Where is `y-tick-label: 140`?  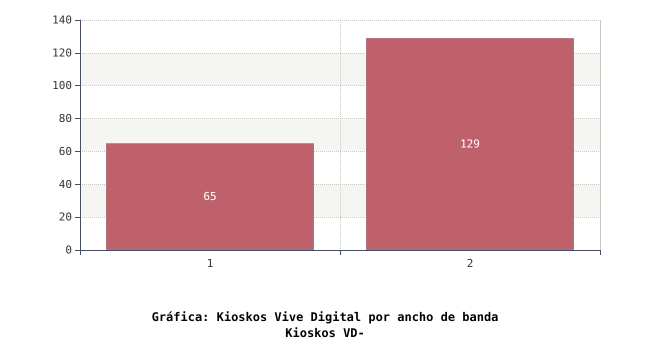 y-tick-label: 140 is located at coordinates (62, 20).